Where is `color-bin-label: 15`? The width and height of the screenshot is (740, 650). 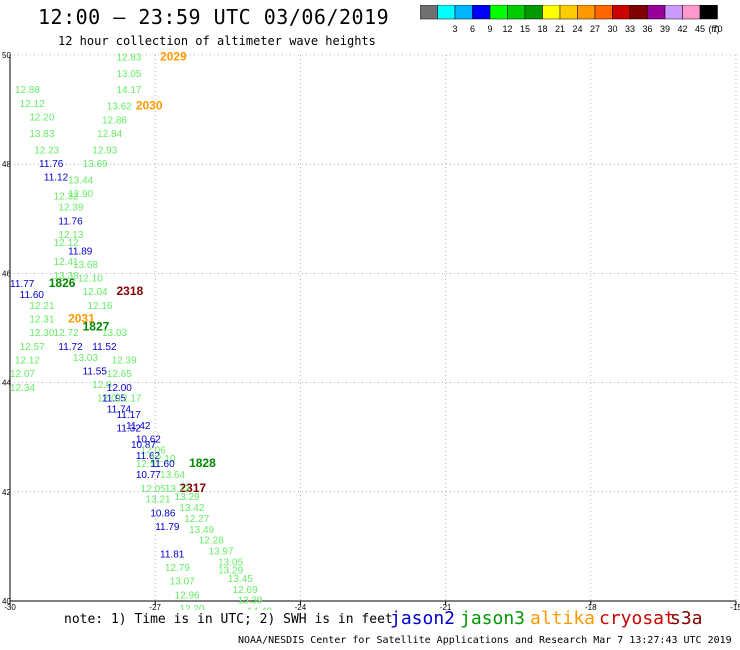
color-bin-label: 15 is located at coordinates (525, 29).